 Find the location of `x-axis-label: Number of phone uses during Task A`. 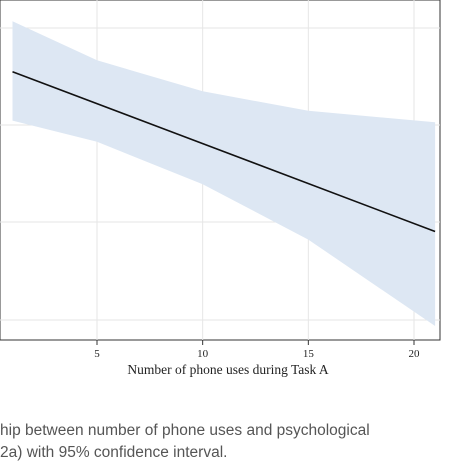

x-axis-label: Number of phone uses during Task A is located at coordinates (228, 369).